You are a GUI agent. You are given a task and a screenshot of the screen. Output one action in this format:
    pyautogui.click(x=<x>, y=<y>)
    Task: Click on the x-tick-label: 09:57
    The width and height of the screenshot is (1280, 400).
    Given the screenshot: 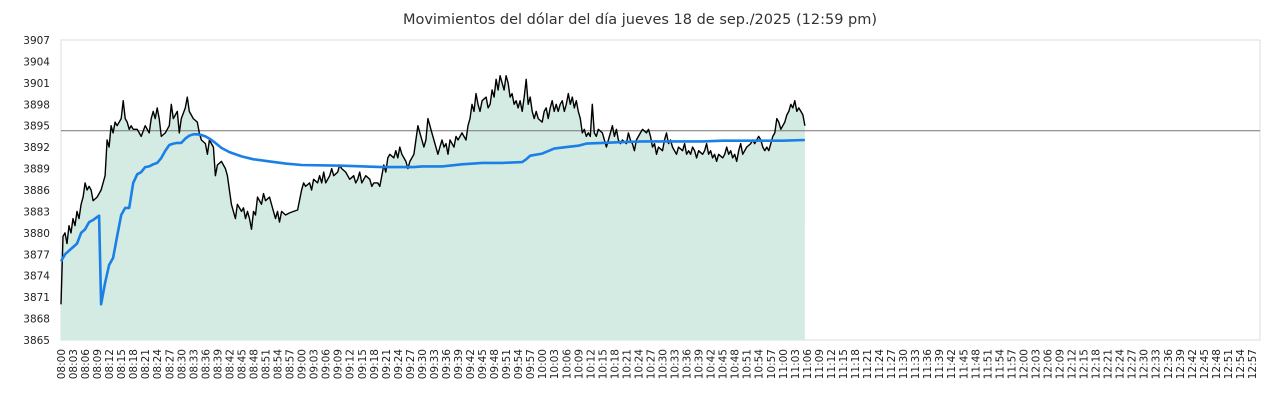 What is the action you would take?
    pyautogui.click(x=531, y=364)
    